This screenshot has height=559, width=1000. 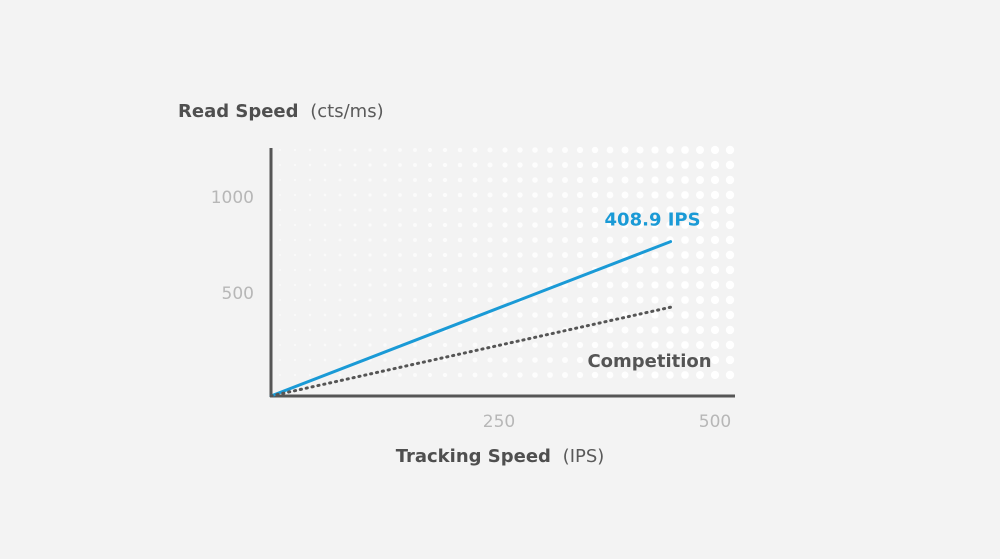 I want to click on y-tick-label-500: 500, so click(x=238, y=294).